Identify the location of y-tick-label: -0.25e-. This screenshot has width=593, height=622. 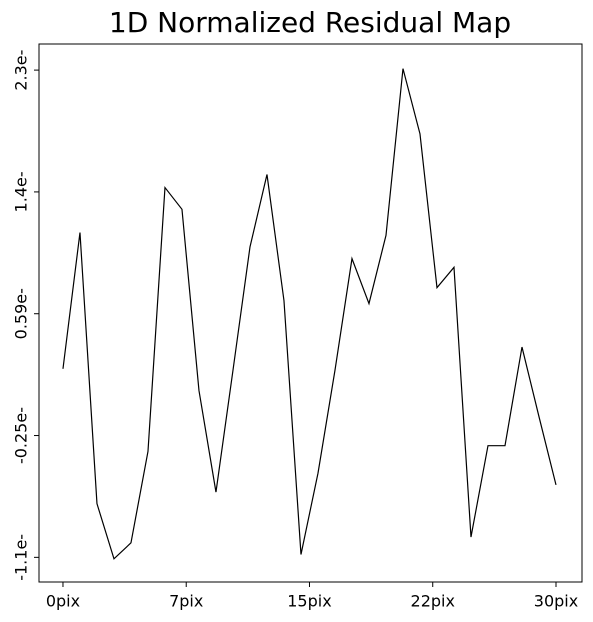
(21, 435).